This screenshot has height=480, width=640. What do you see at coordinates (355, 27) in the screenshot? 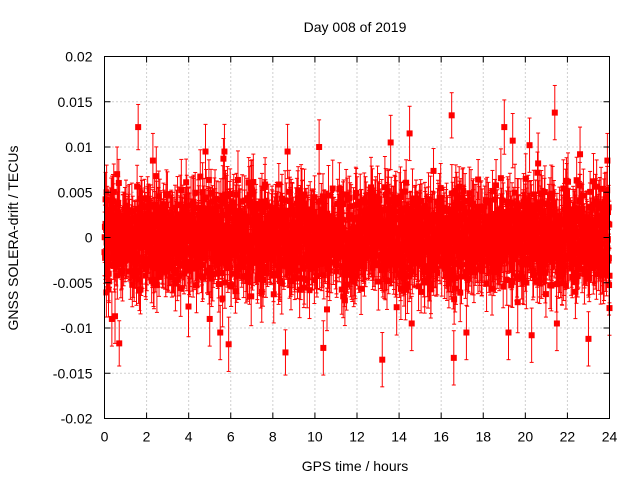
I see `chart-title: Day 008 of 2019` at bounding box center [355, 27].